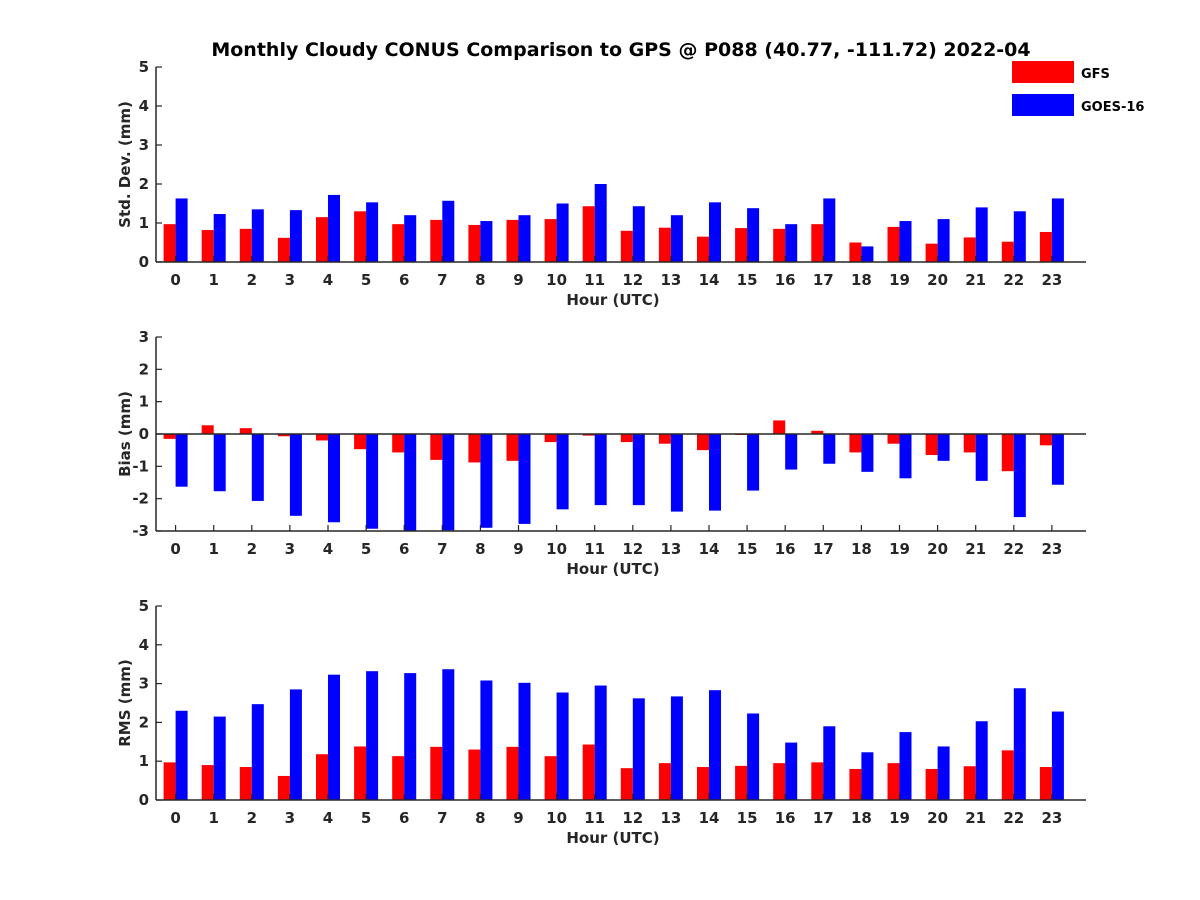 This screenshot has width=1200, height=900. I want to click on x-tick-label-bias: 11, so click(594, 549).